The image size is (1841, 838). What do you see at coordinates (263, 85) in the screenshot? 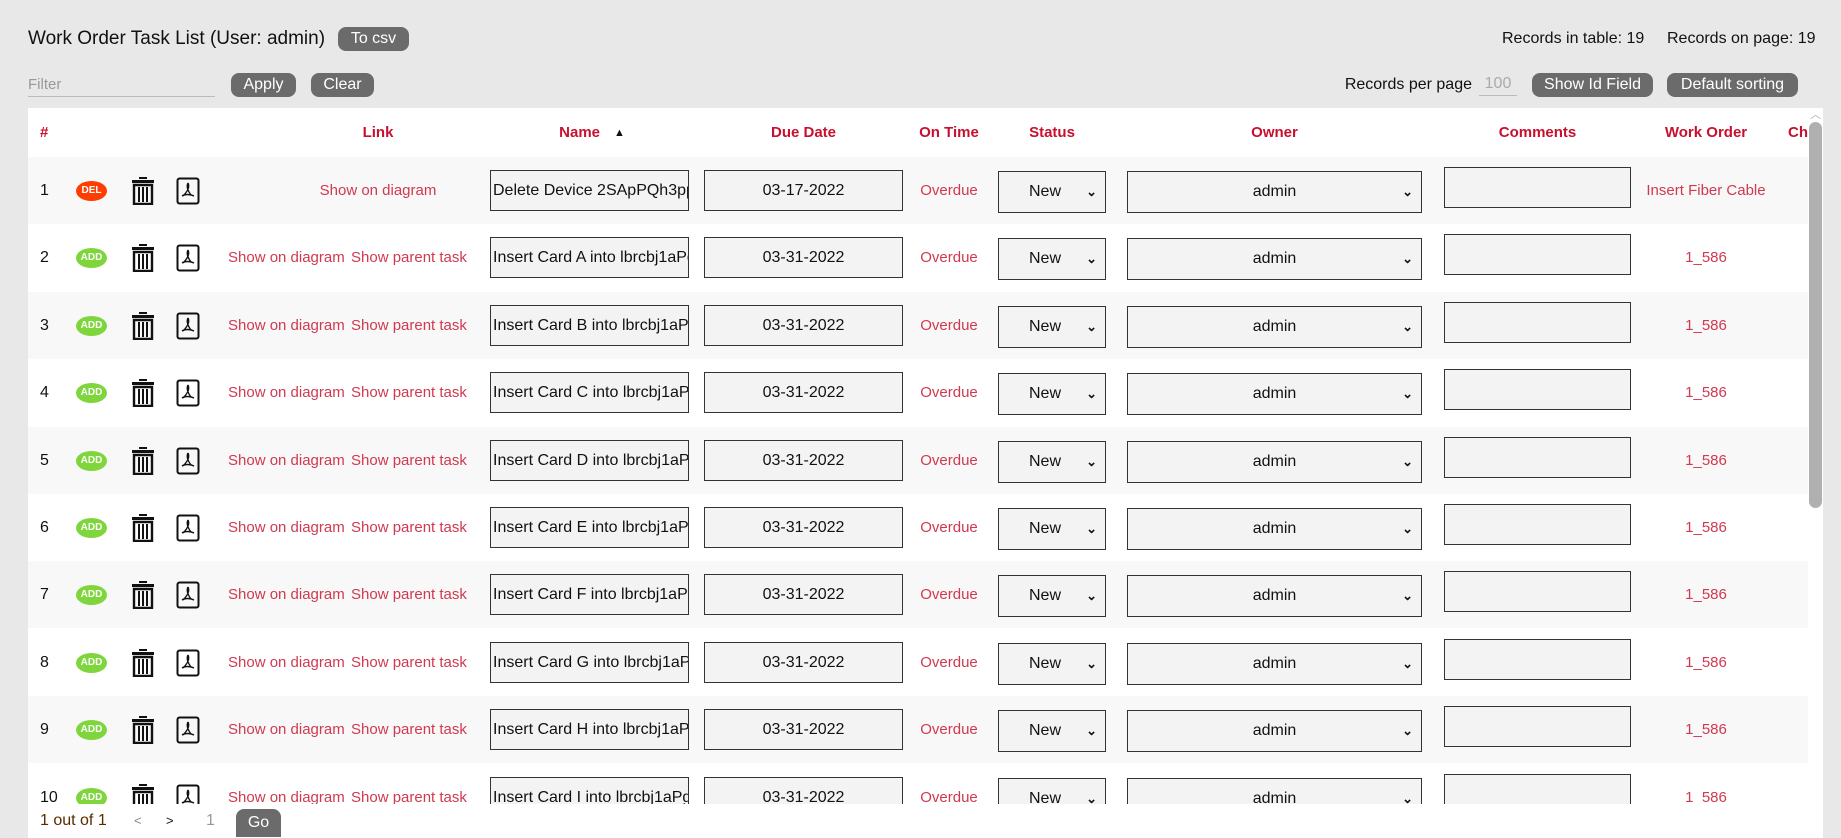
I see `apply-button: Apply` at bounding box center [263, 85].